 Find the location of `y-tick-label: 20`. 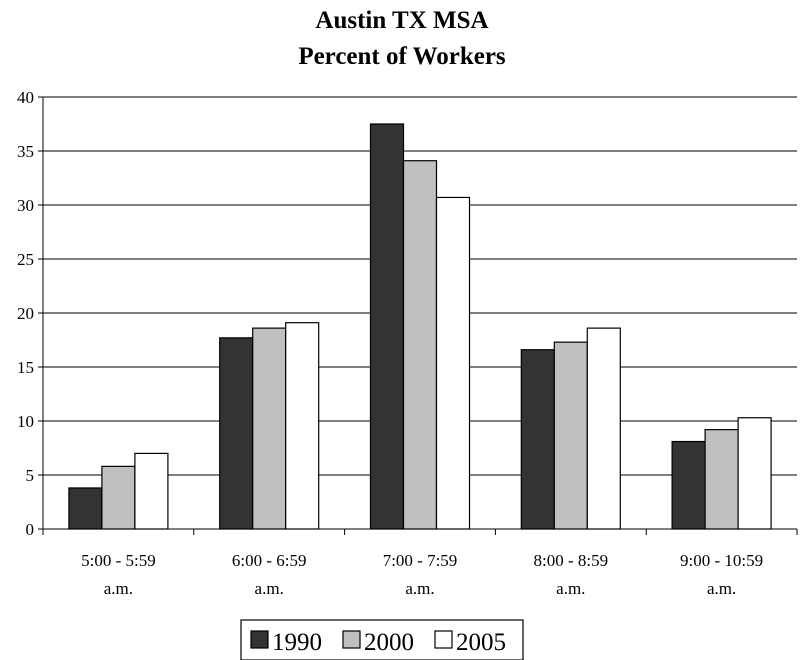

y-tick-label: 20 is located at coordinates (25, 313).